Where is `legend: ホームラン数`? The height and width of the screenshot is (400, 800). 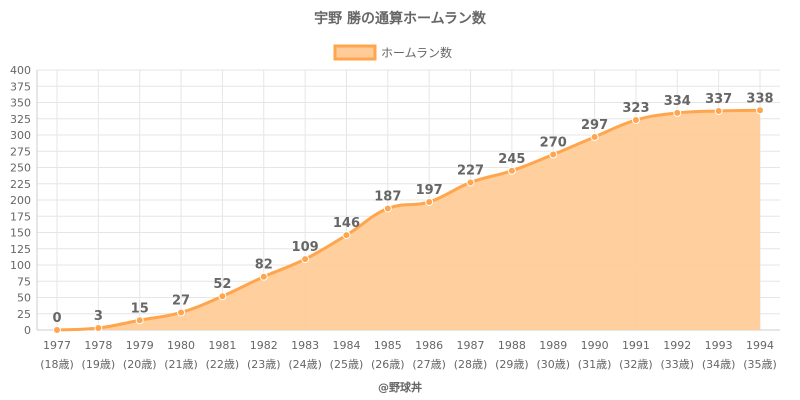
legend: ホームラン数 is located at coordinates (392, 52).